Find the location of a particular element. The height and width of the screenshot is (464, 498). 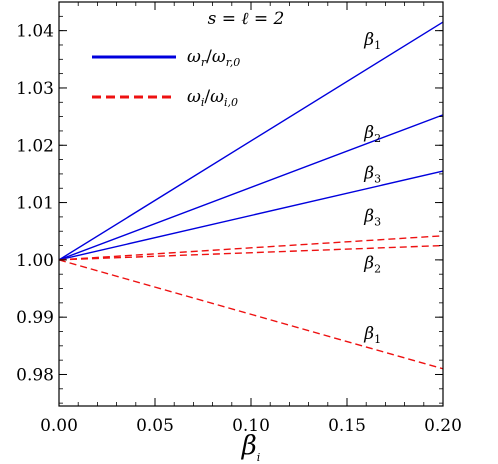

legend-label-r: ωr/ωr,0 is located at coordinates (213, 58).